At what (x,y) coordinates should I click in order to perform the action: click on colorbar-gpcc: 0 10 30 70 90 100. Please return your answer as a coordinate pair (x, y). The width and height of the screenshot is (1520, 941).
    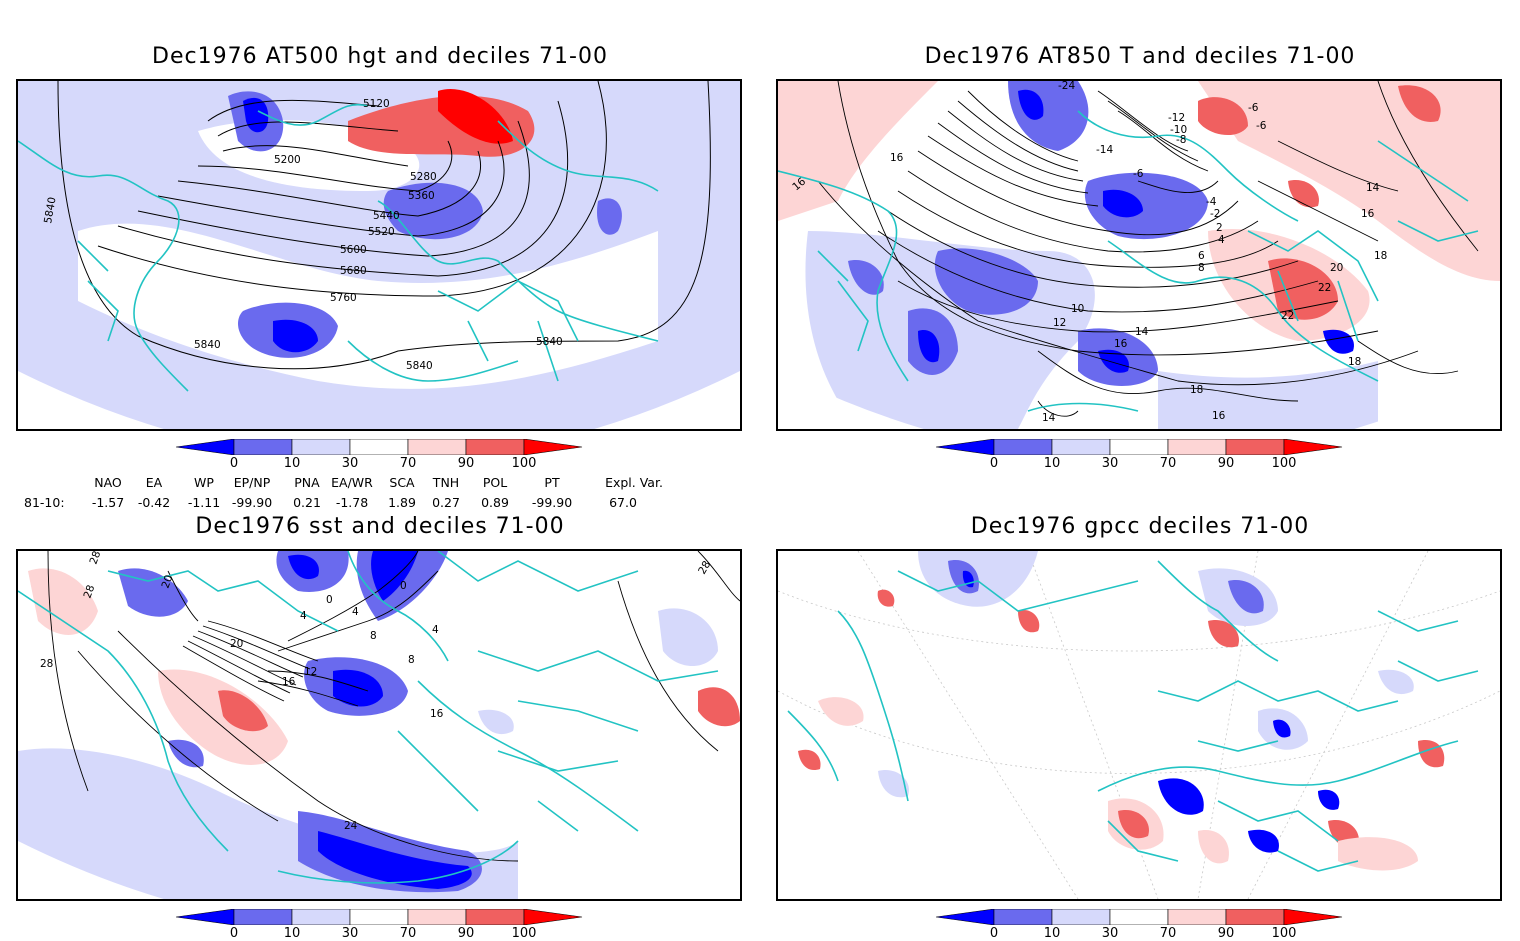
    Looking at the image, I should click on (1146, 925).